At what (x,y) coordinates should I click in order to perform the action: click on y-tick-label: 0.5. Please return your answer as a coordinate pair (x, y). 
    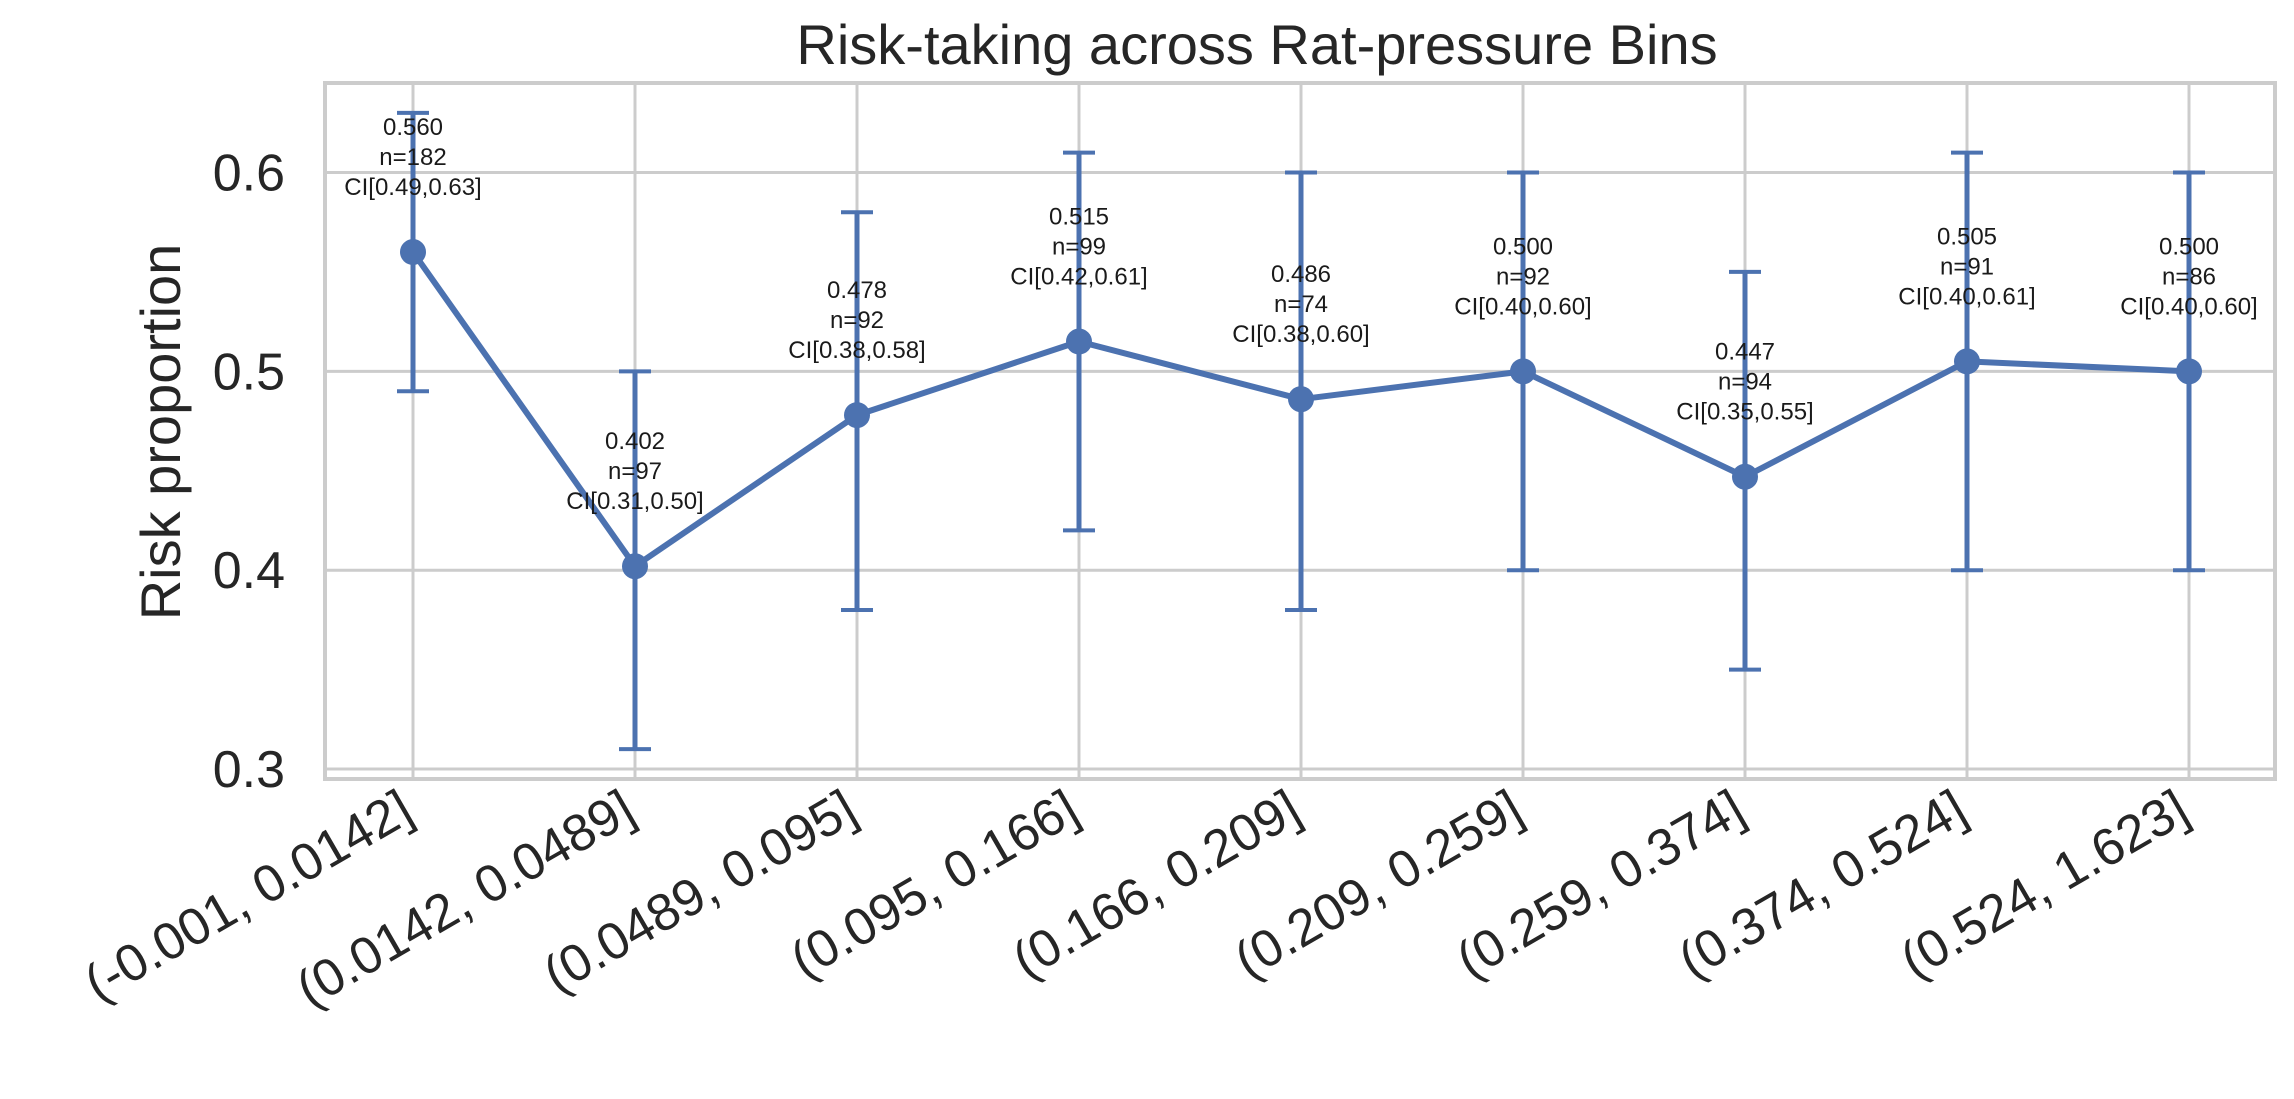
    Looking at the image, I should click on (249, 372).